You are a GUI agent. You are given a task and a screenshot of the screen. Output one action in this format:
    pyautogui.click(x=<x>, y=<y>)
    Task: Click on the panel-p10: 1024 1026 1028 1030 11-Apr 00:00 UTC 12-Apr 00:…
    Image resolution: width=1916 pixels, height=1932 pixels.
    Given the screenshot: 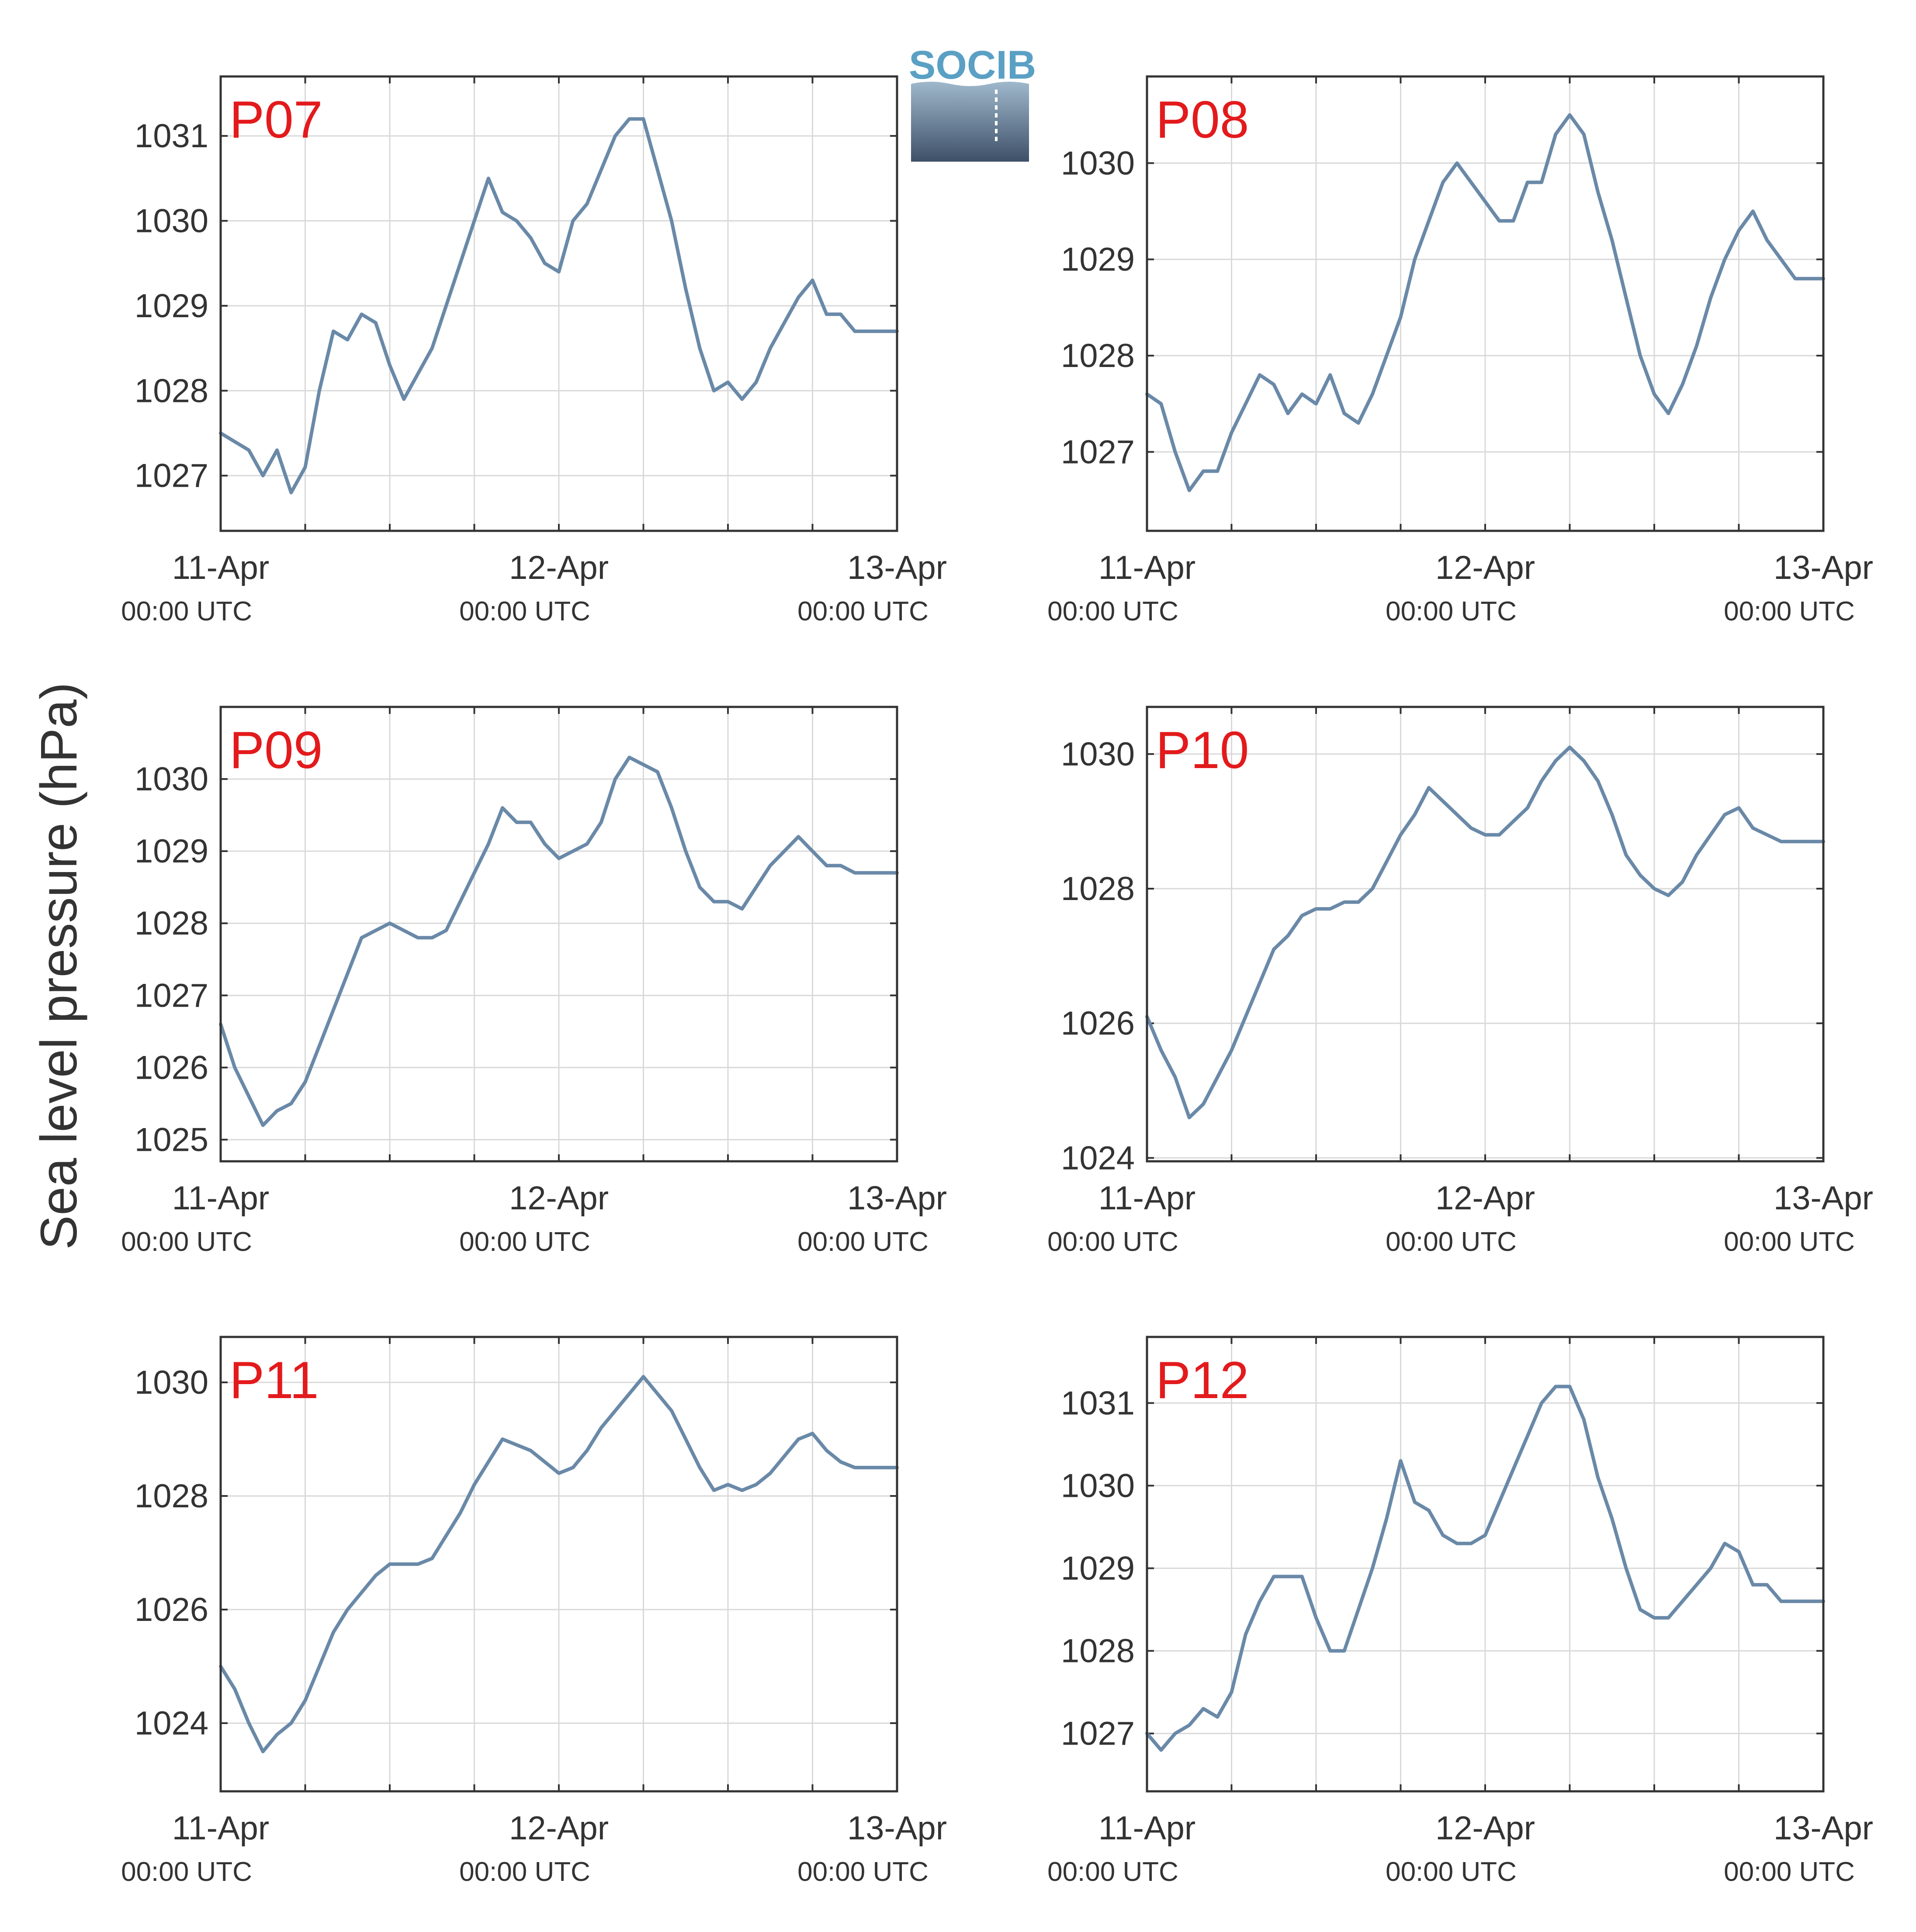 What is the action you would take?
    pyautogui.click(x=1460, y=981)
    